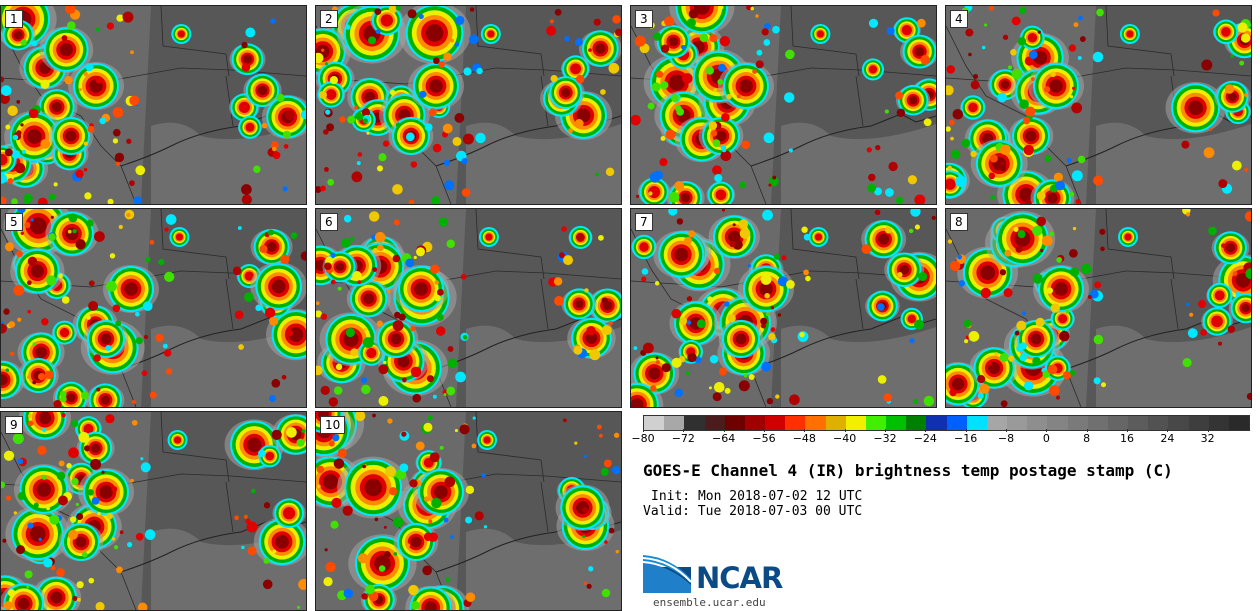 The image size is (1260, 611). Describe the element at coordinates (966, 438) in the screenshot. I see `colorbar-tick-label: −16` at that location.